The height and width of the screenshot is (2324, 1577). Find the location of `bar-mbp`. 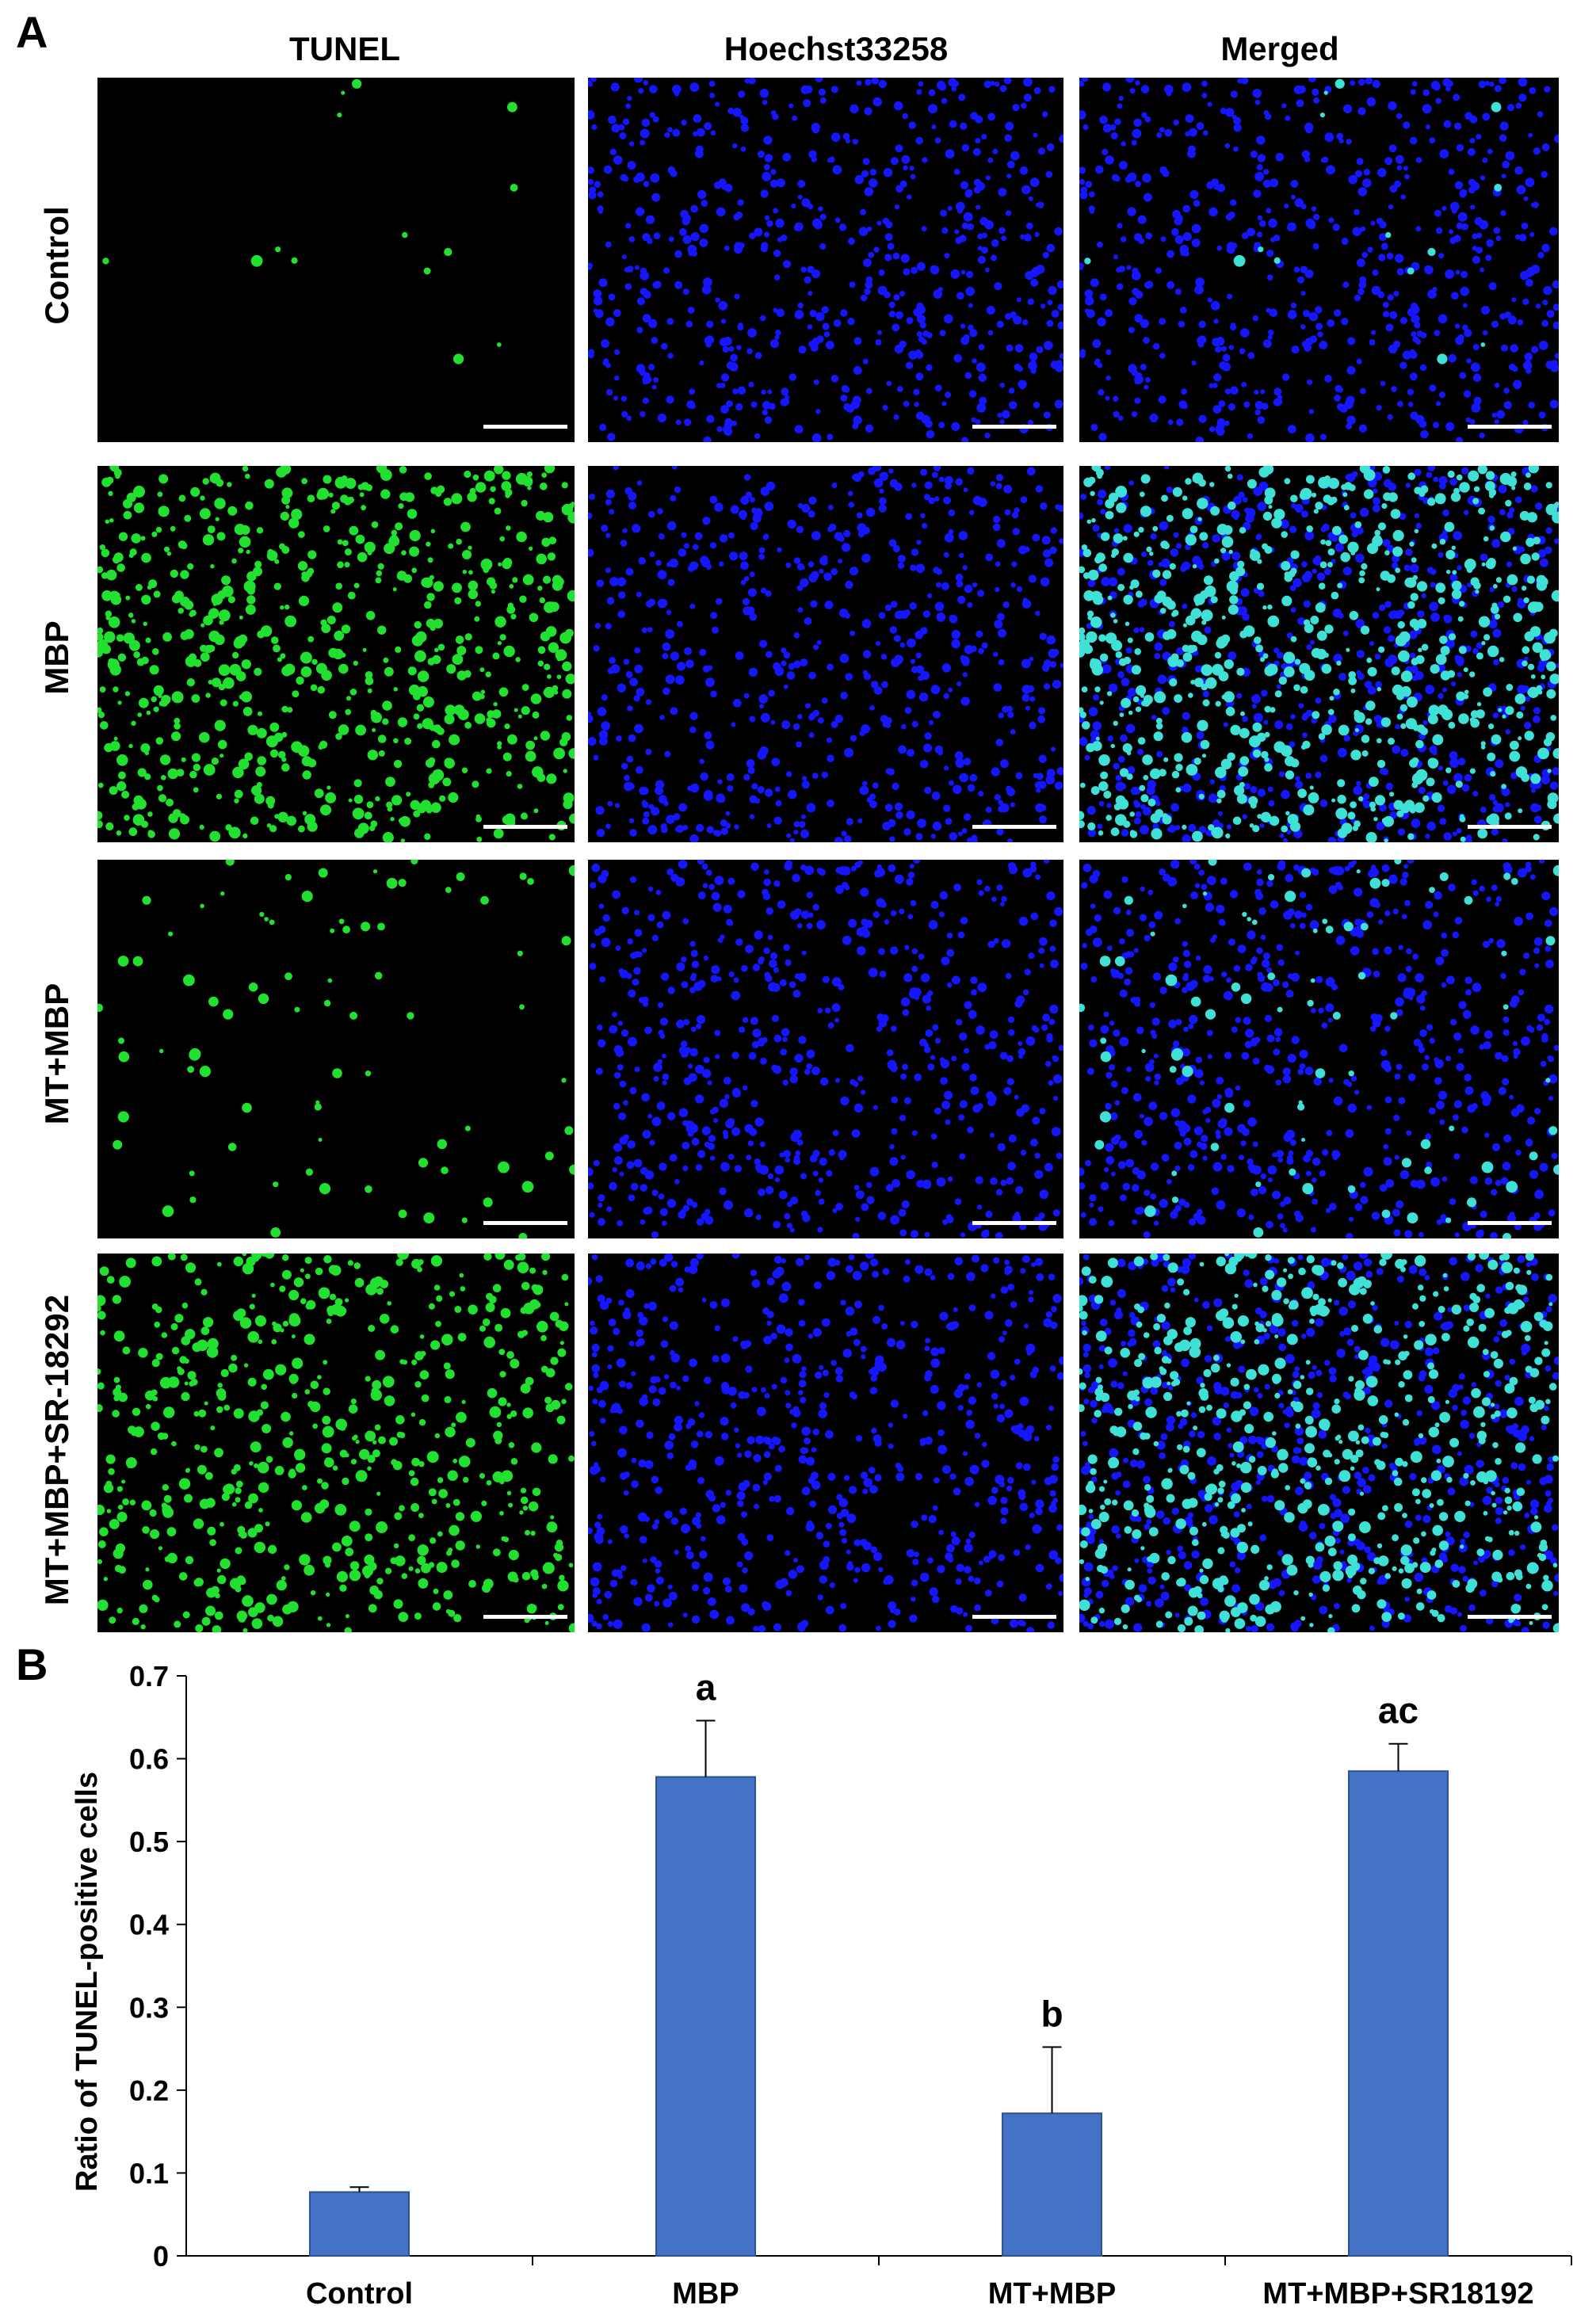

bar-mbp is located at coordinates (705, 2016).